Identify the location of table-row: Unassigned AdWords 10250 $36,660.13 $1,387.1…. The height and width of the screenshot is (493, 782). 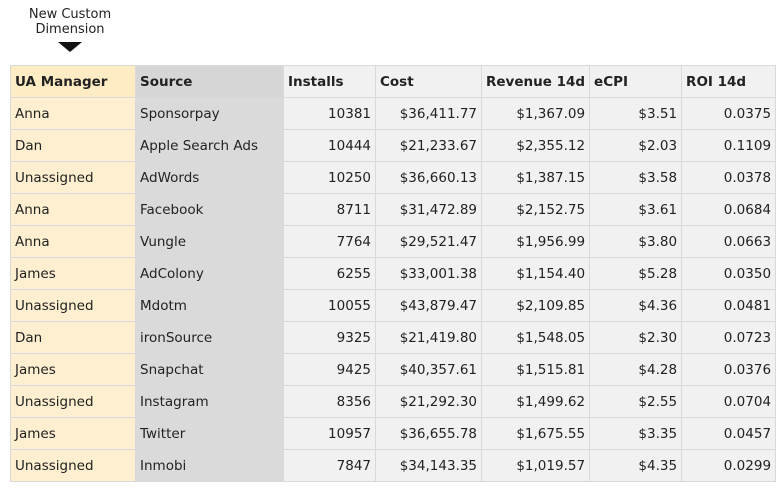
(393, 177).